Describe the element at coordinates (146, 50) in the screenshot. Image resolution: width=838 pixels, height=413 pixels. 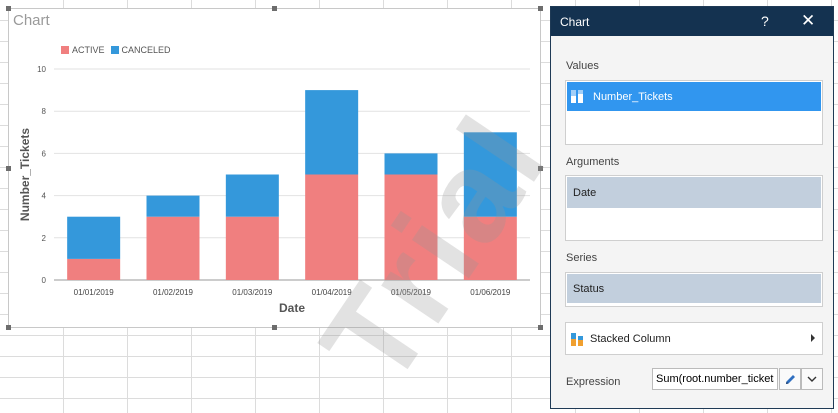
I see `legend-label-canceled: CANCELED` at that location.